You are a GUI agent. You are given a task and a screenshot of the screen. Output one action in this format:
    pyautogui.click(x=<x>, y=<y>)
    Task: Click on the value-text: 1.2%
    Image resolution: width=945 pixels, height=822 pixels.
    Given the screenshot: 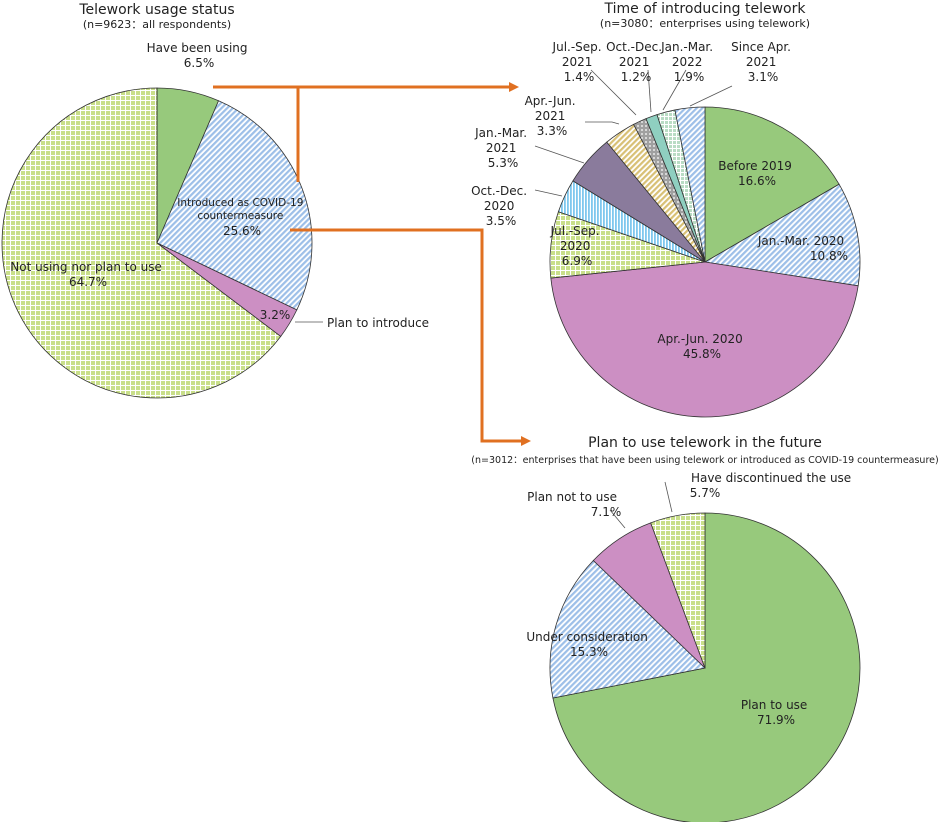 What is the action you would take?
    pyautogui.click(x=636, y=77)
    